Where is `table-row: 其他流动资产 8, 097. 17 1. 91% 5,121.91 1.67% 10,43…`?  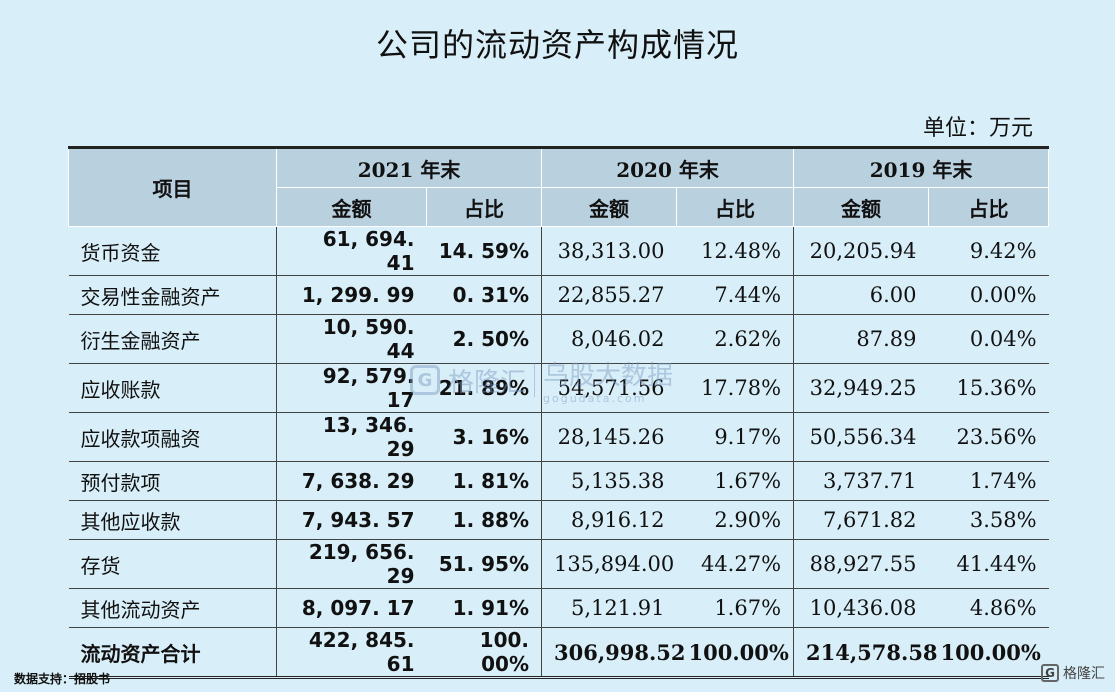 table-row: 其他流动资产 8, 097. 17 1. 91% 5,121.91 1.67% 10,43… is located at coordinates (558, 608).